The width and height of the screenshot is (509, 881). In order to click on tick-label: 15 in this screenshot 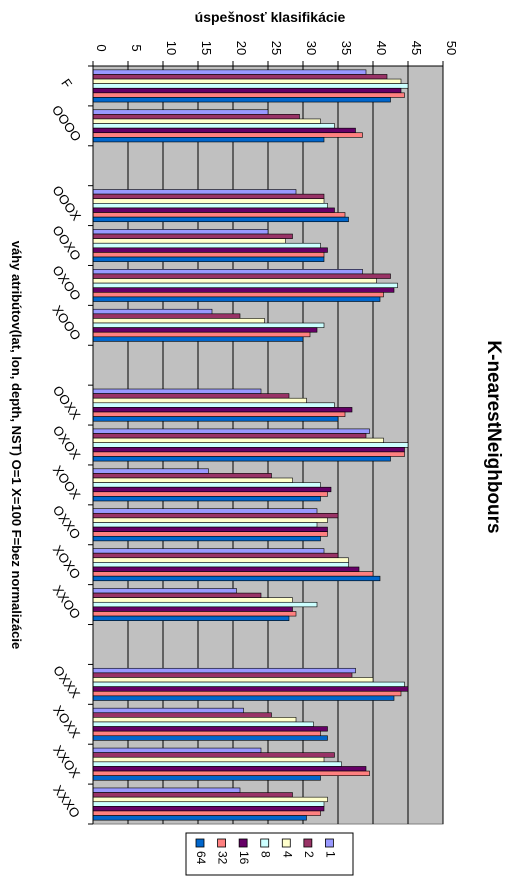, I will do `click(206, 48)`.